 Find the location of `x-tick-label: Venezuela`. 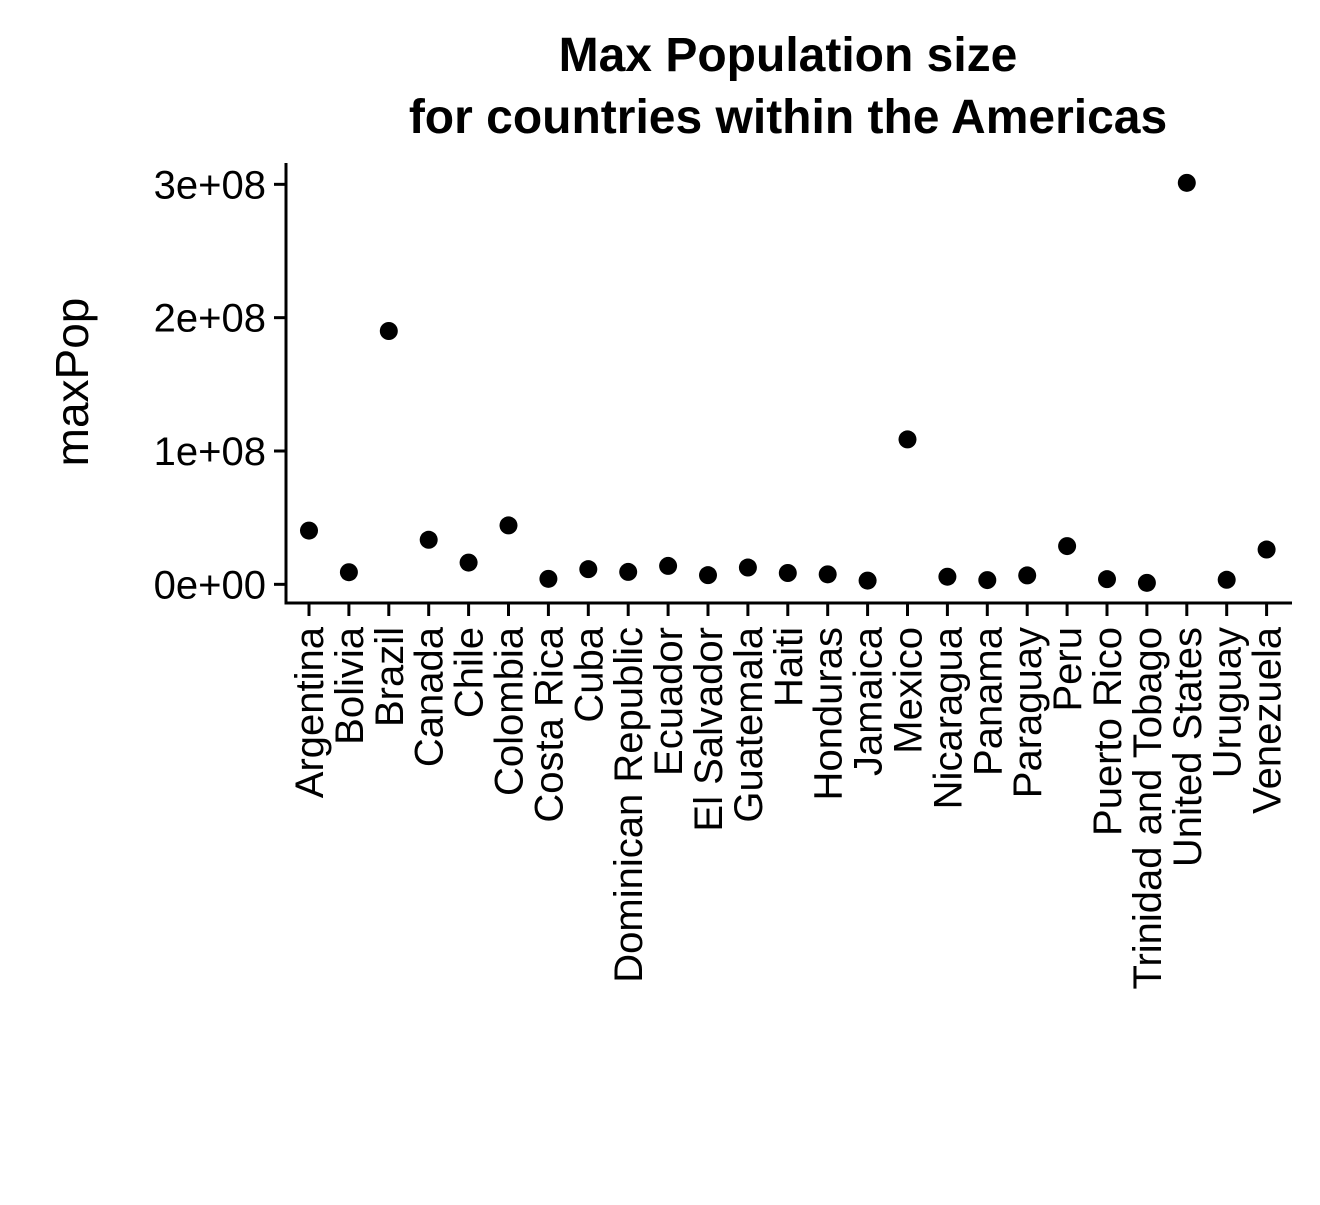

x-tick-label: Venezuela is located at coordinates (1268, 720).